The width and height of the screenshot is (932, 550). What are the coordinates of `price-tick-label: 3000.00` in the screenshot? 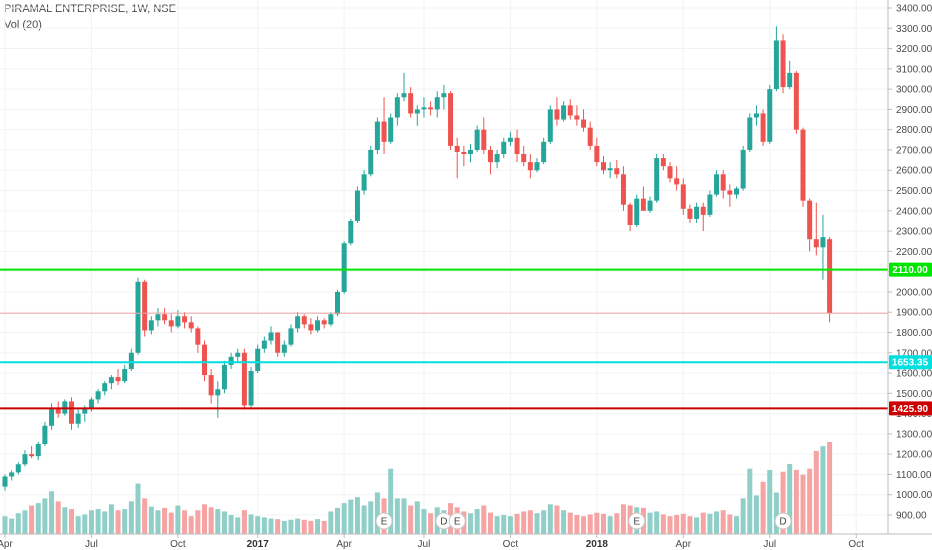 It's located at (914, 90).